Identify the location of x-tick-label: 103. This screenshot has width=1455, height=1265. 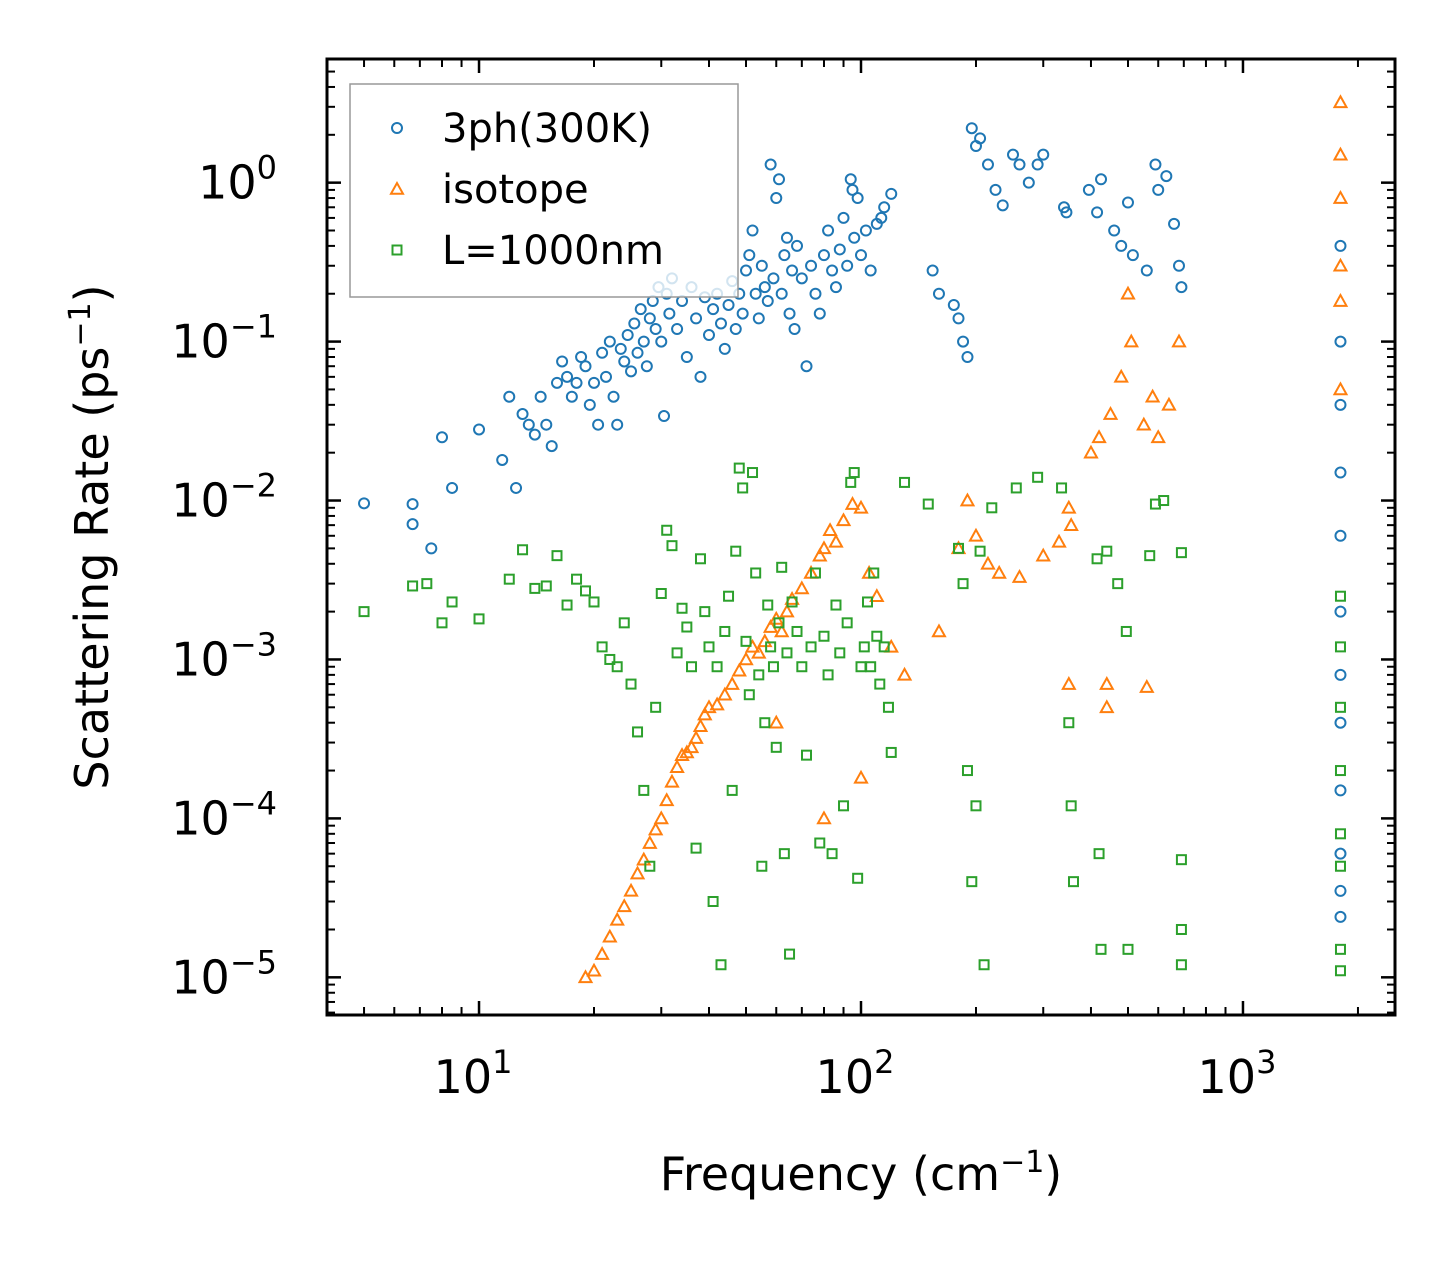
(1237, 1073).